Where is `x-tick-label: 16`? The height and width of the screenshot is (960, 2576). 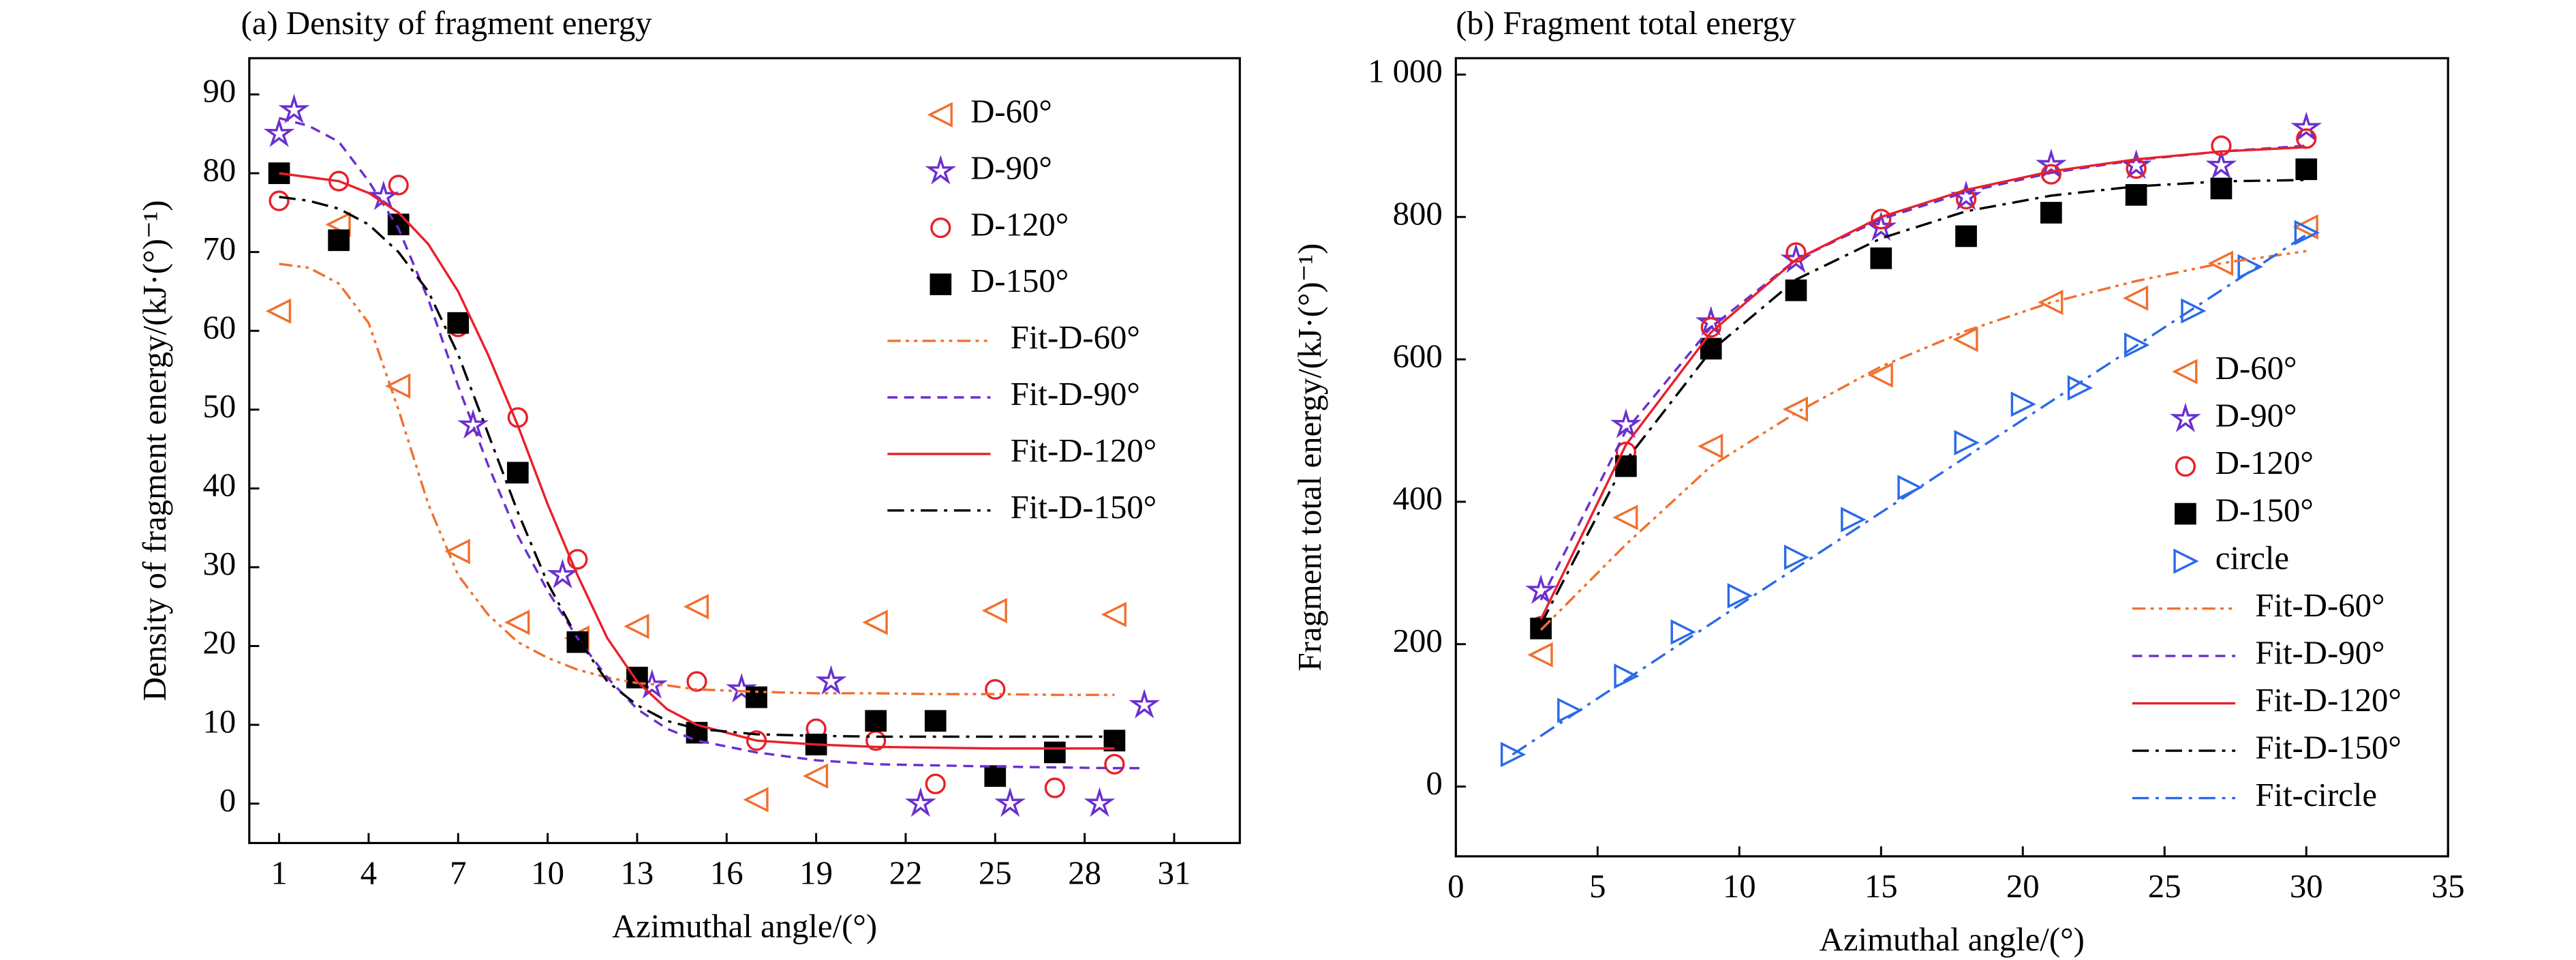 x-tick-label: 16 is located at coordinates (726, 872).